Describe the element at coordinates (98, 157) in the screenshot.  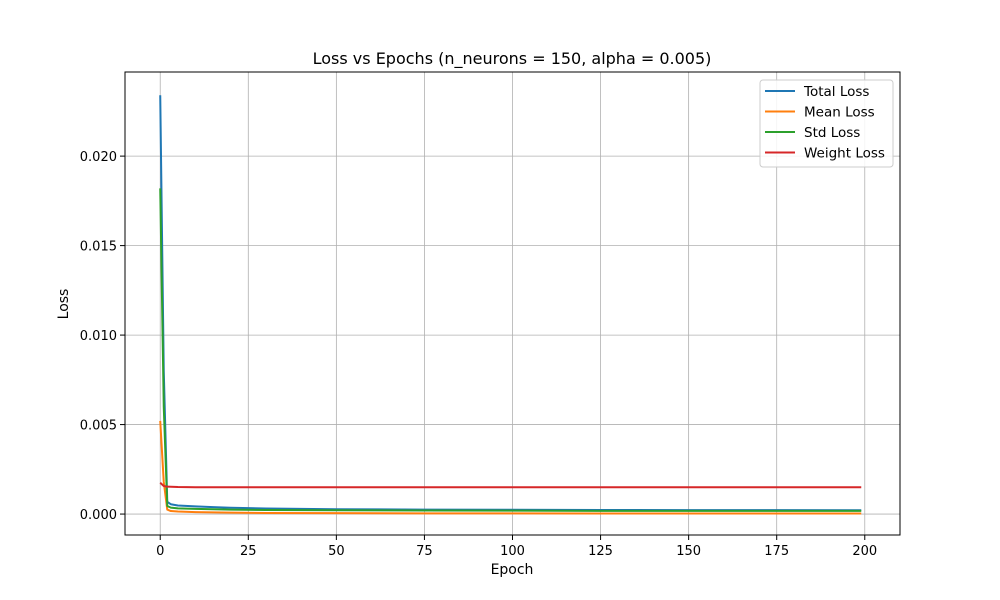
I see `y-tick-label: 0.020` at that location.